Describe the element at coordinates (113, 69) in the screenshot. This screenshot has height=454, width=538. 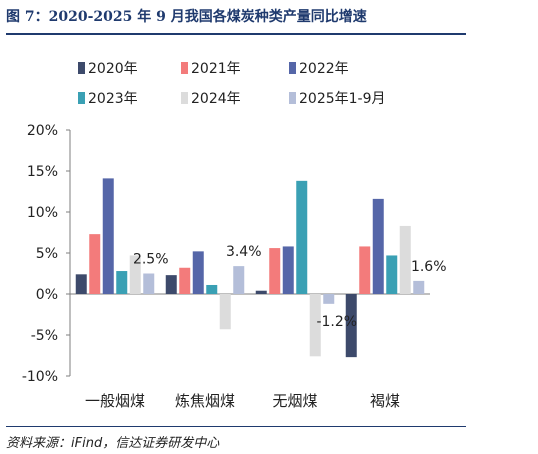
I see `legend-label: 2020年` at that location.